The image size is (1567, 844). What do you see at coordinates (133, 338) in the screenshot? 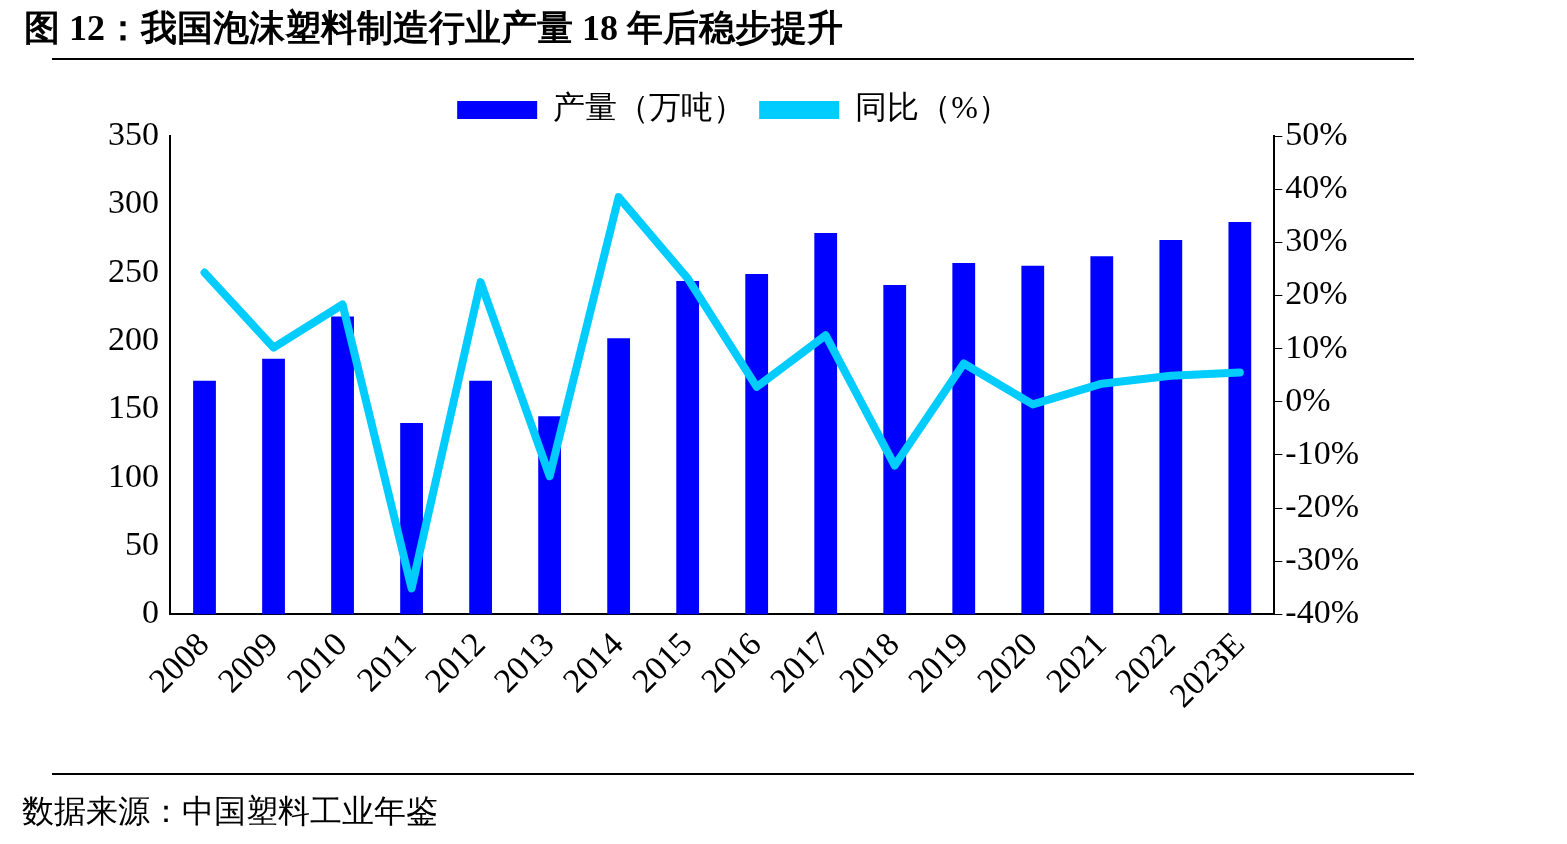
I see `y-tick-label: 200` at bounding box center [133, 338].